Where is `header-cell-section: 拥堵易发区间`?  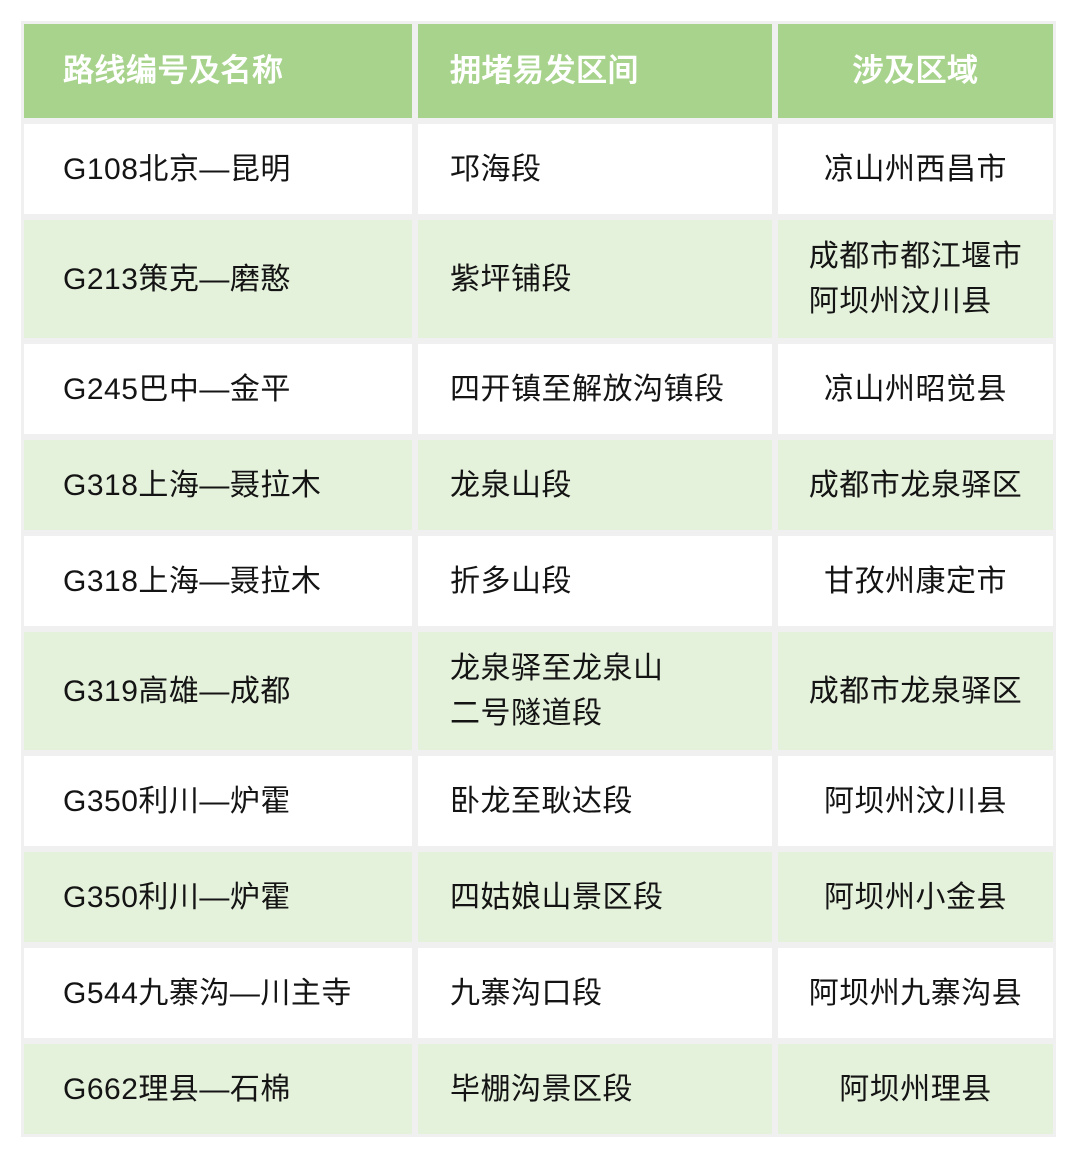 header-cell-section: 拥堵易发区间 is located at coordinates (595, 71).